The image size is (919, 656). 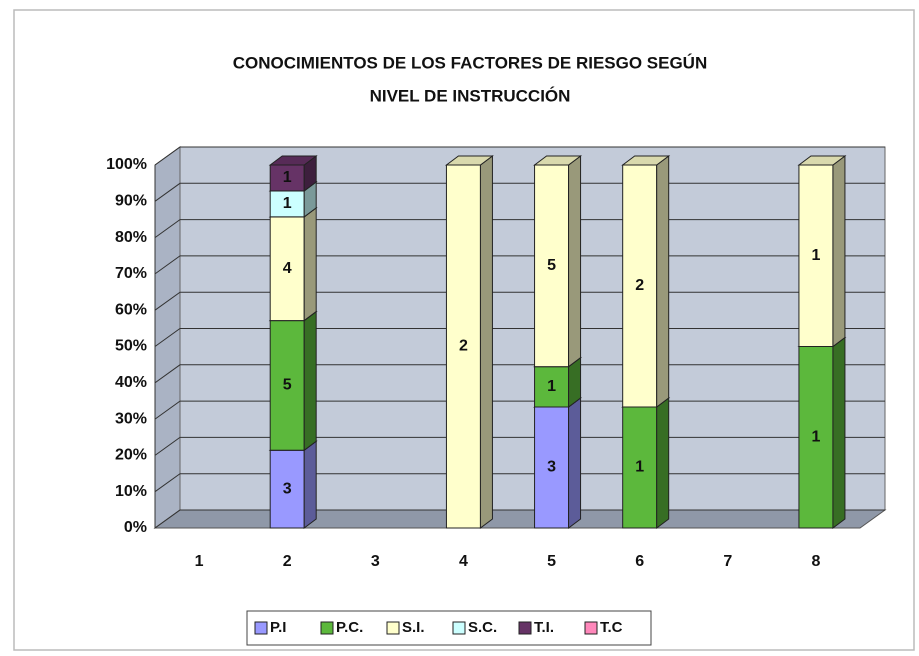 What do you see at coordinates (639, 561) in the screenshot?
I see `x-tick-label: 6` at bounding box center [639, 561].